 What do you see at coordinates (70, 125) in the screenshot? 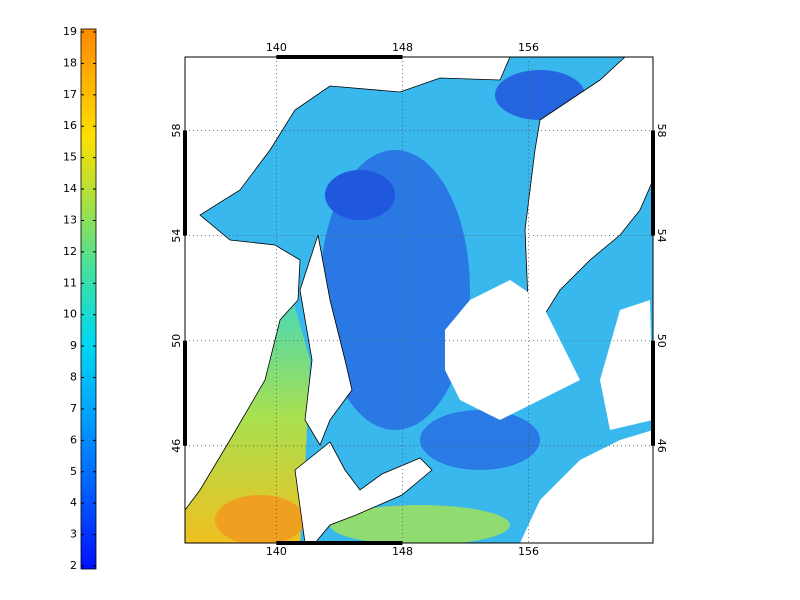
I see `colorbar-label: 16` at bounding box center [70, 125].